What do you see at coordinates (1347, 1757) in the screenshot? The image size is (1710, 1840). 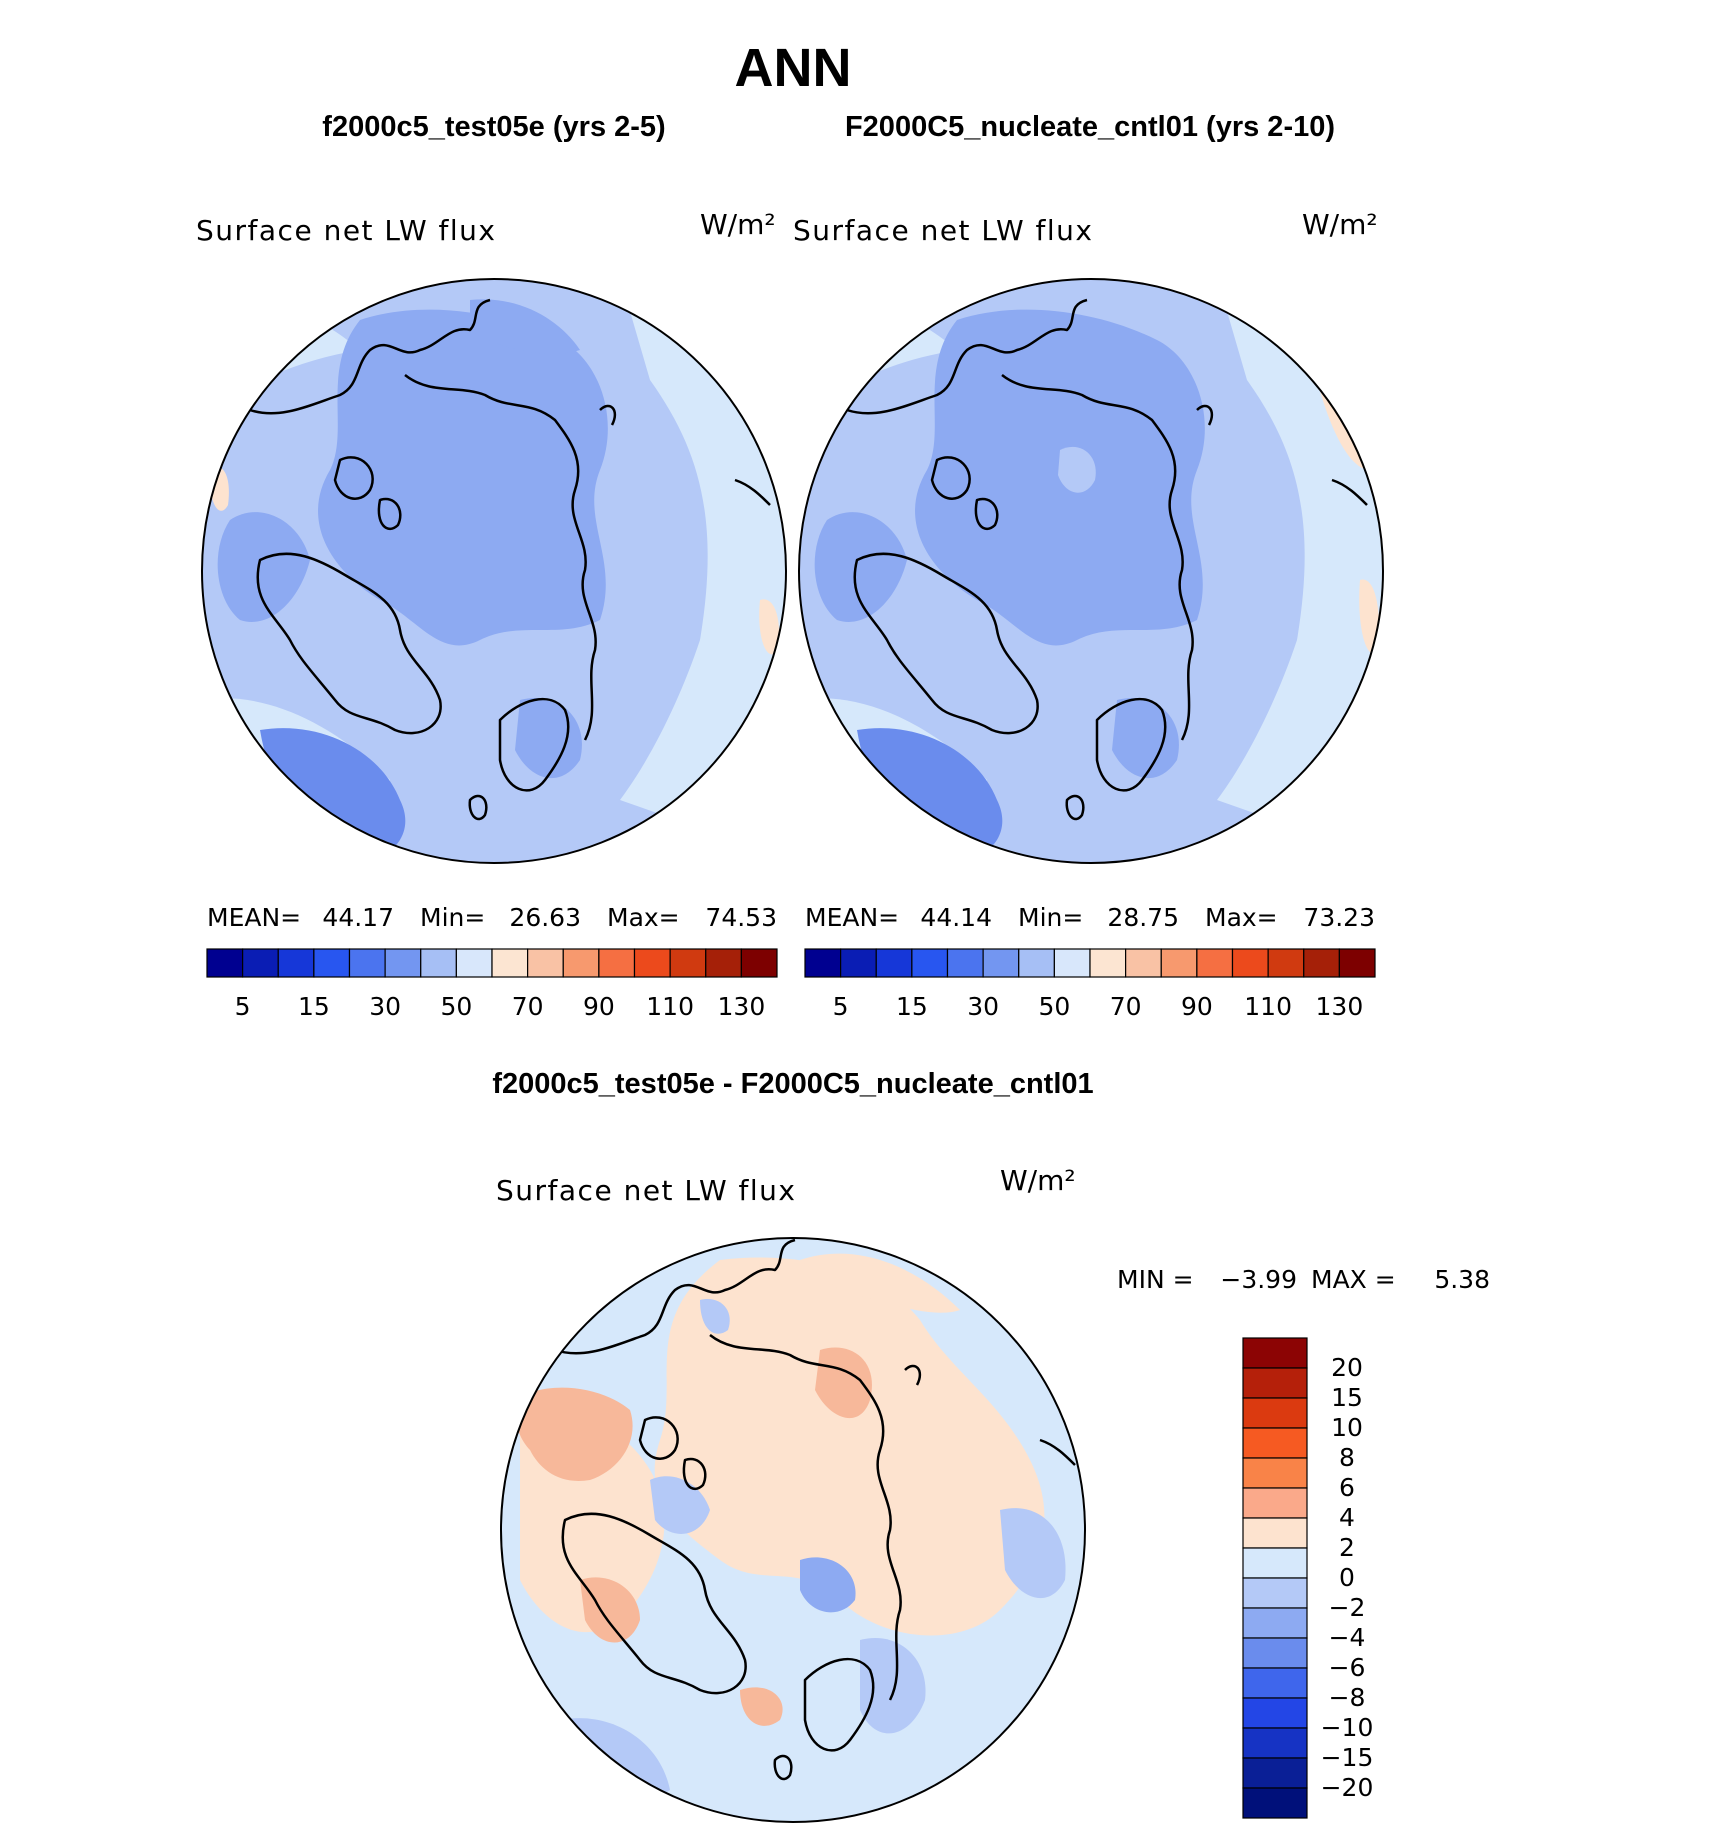 I see `colorbar-tick-label: −15` at bounding box center [1347, 1757].